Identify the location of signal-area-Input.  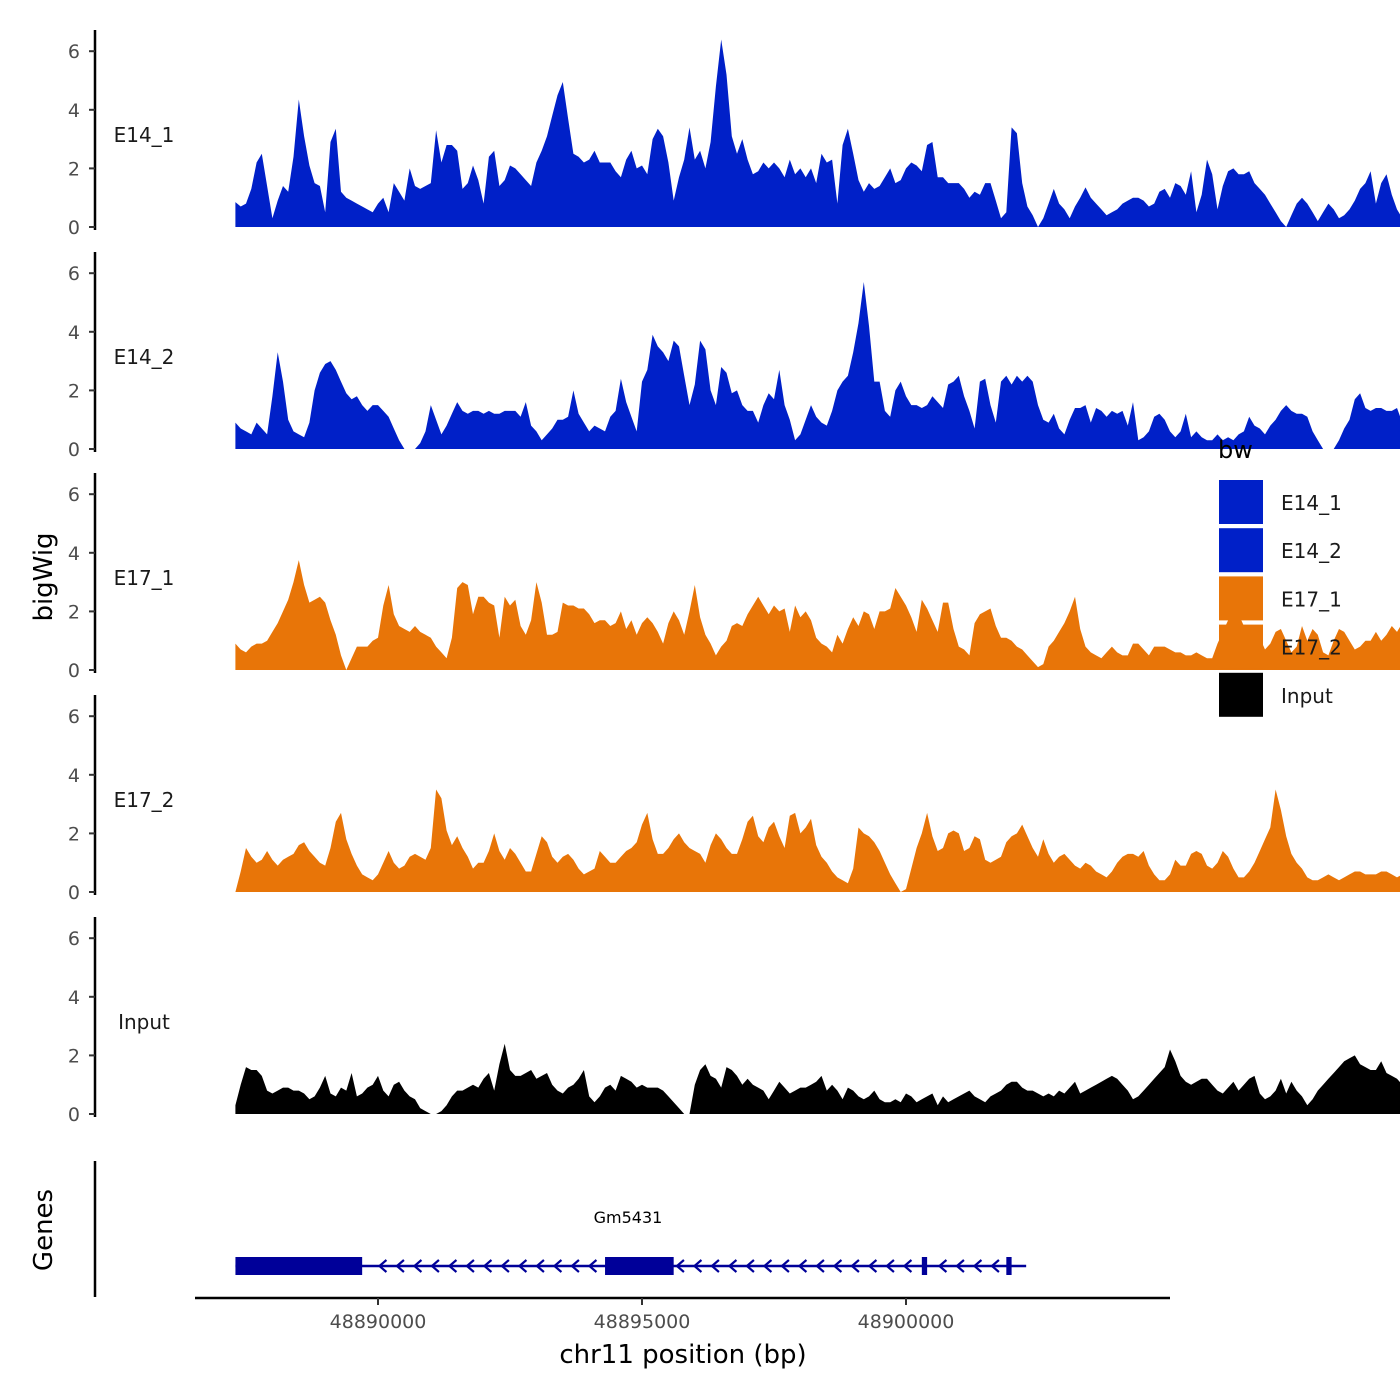
(817, 1078).